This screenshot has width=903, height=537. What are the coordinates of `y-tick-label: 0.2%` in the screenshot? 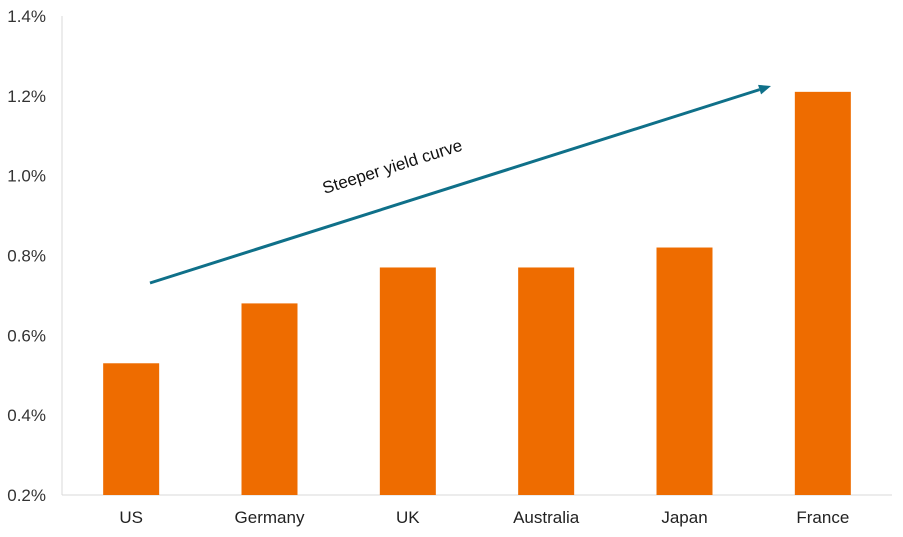 It's located at (26, 495).